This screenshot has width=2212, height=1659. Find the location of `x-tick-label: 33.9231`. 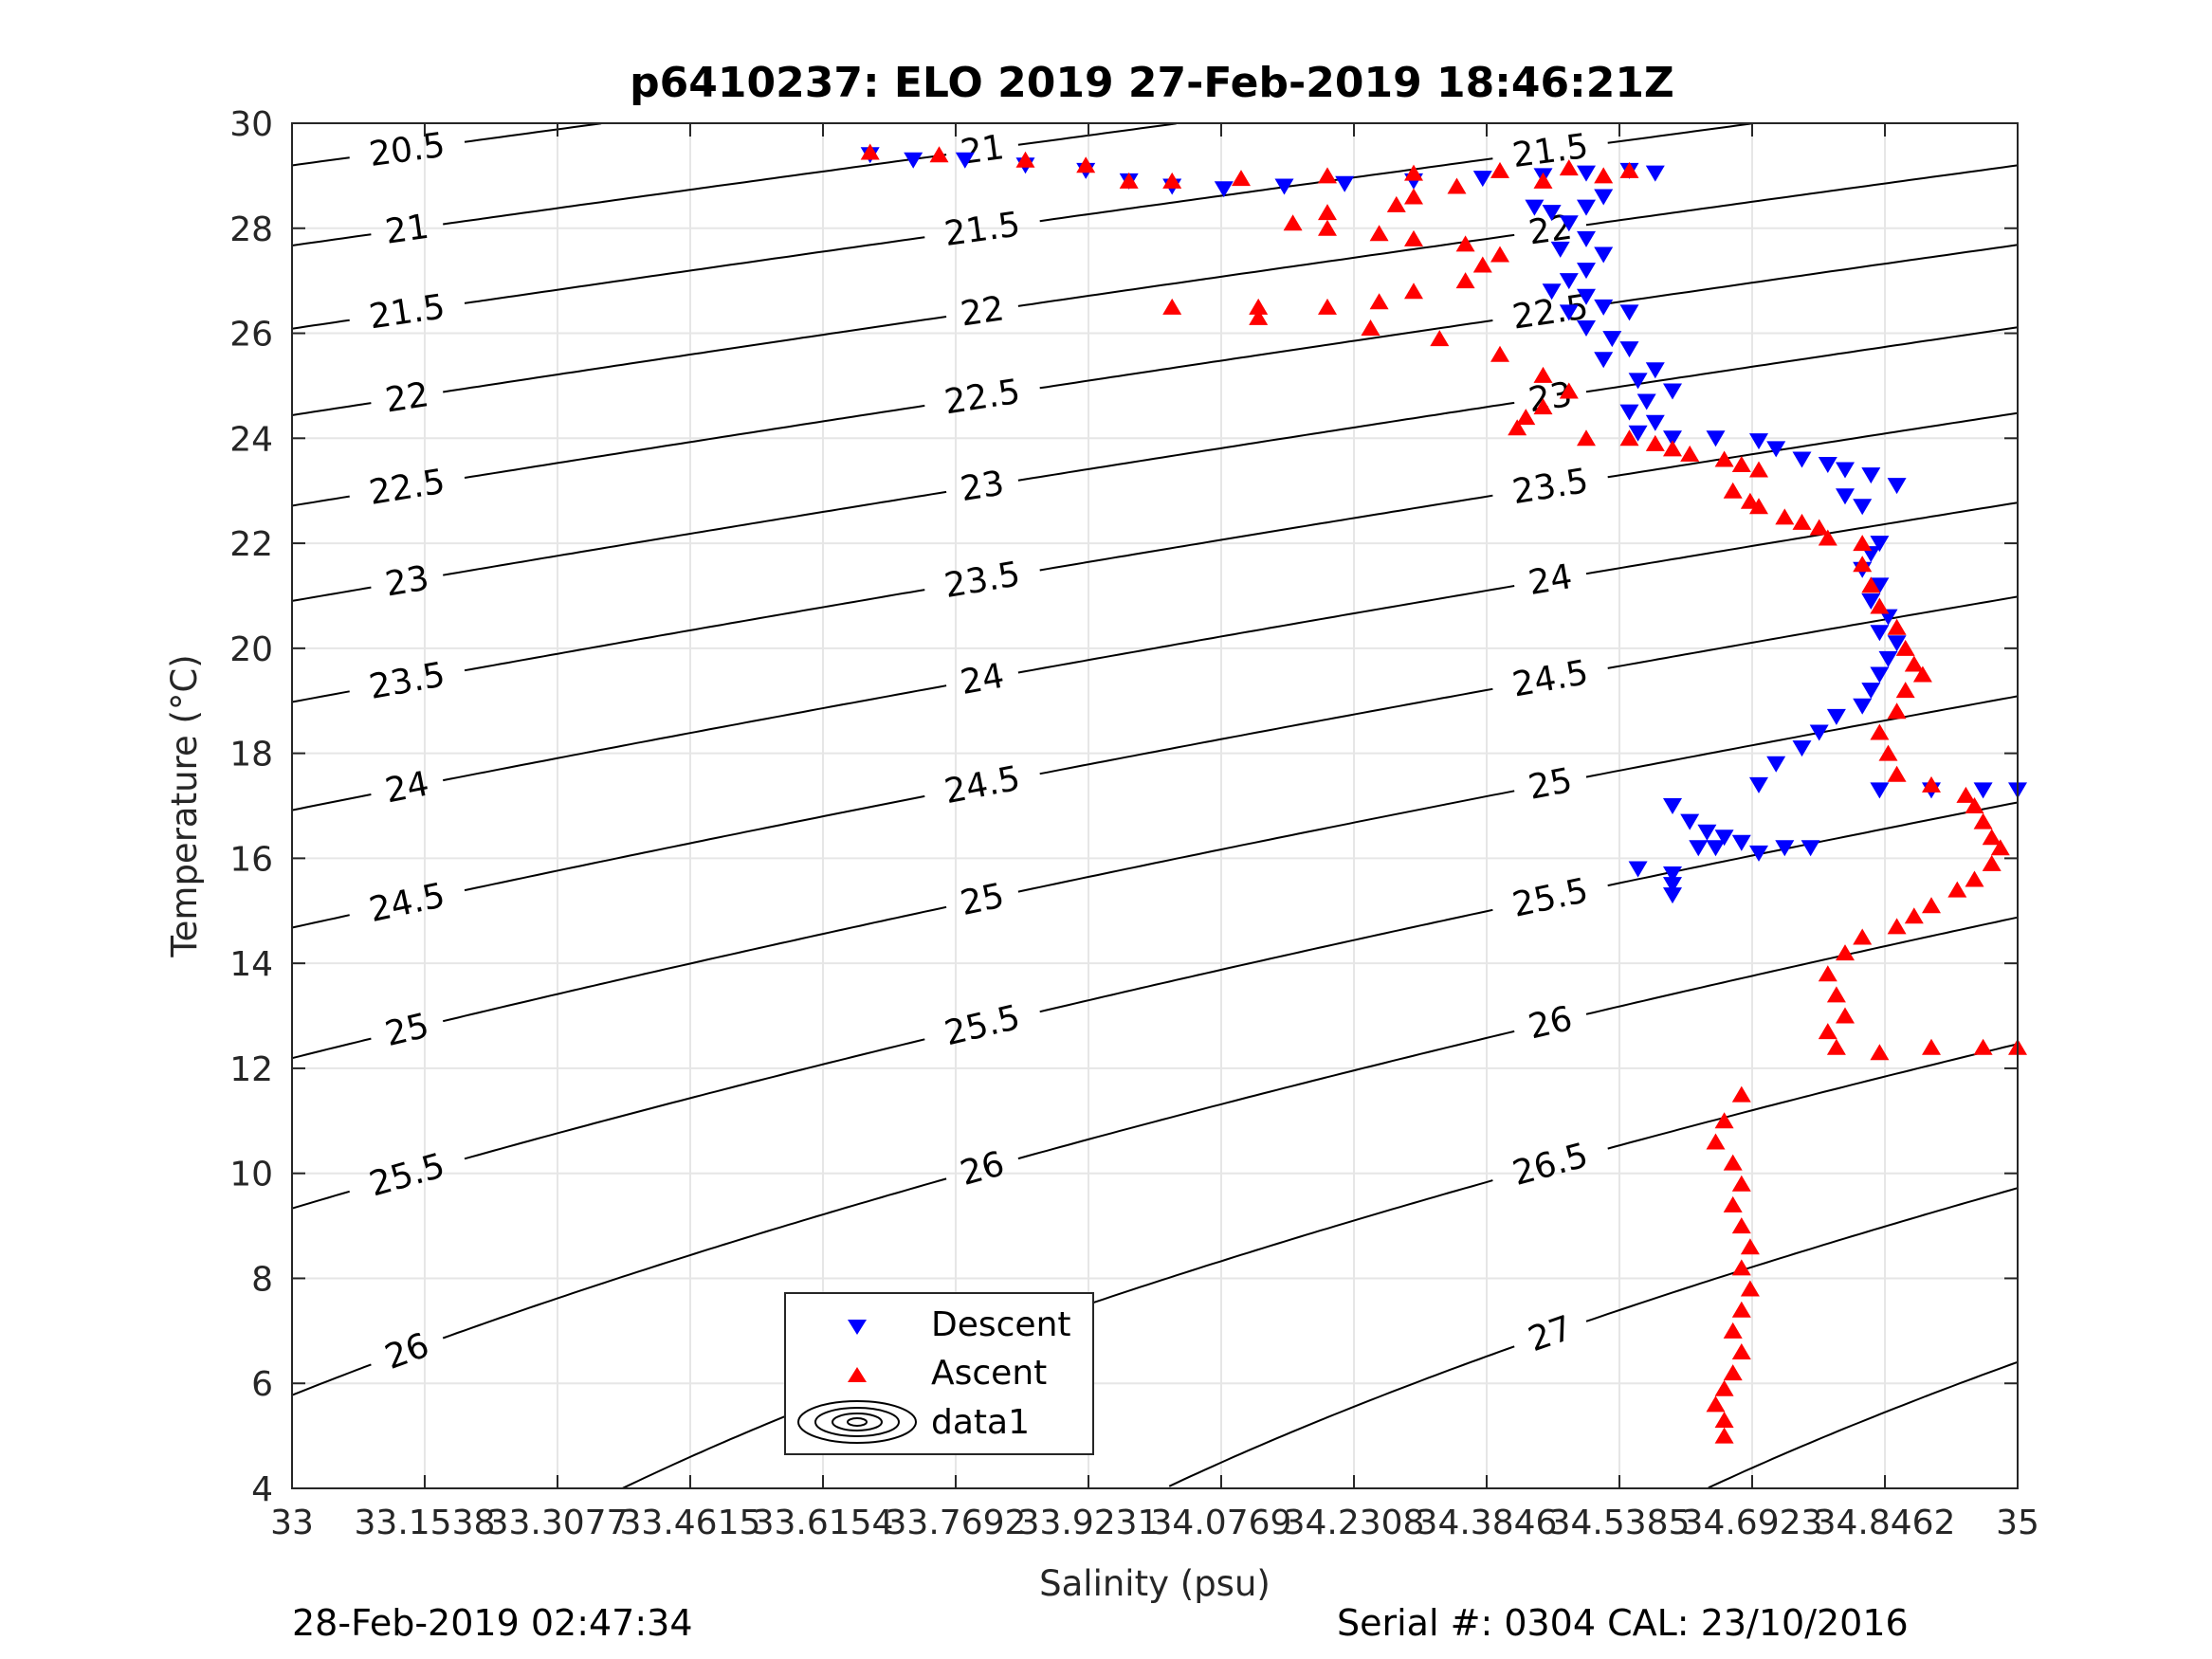

x-tick-label: 33.9231 is located at coordinates (1089, 1523).